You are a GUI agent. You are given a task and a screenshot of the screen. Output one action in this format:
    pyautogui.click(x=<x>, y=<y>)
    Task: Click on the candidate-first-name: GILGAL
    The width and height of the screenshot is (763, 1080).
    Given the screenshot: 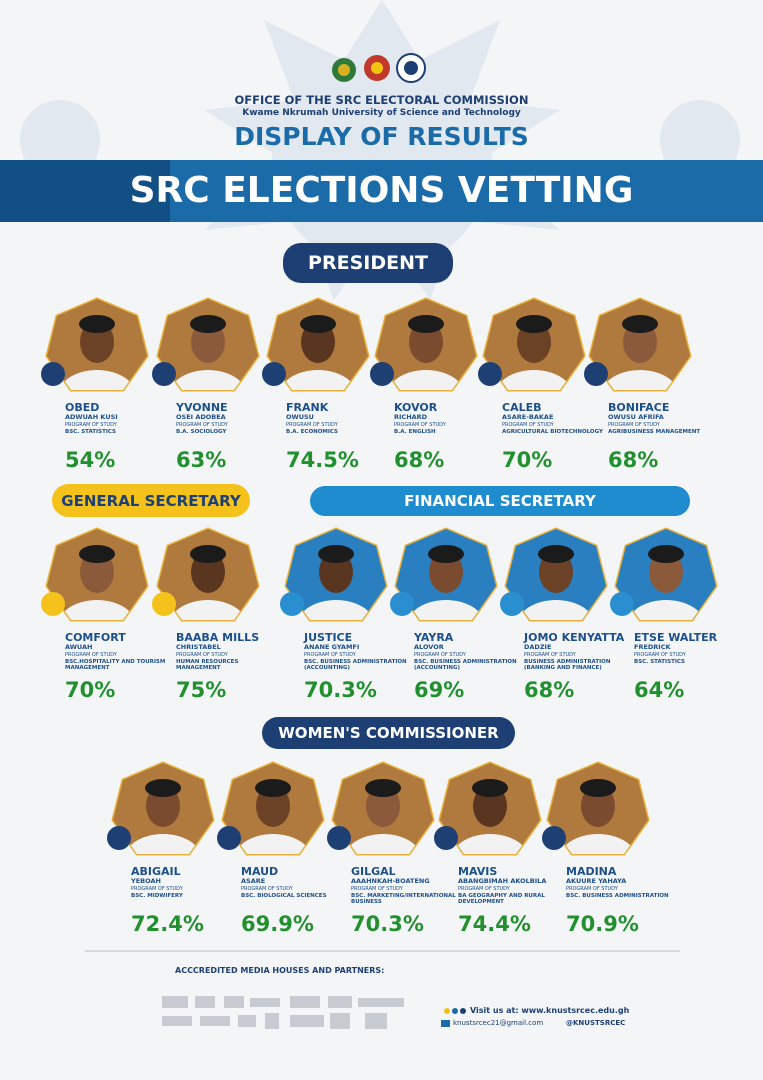 What is the action you would take?
    pyautogui.click(x=373, y=871)
    